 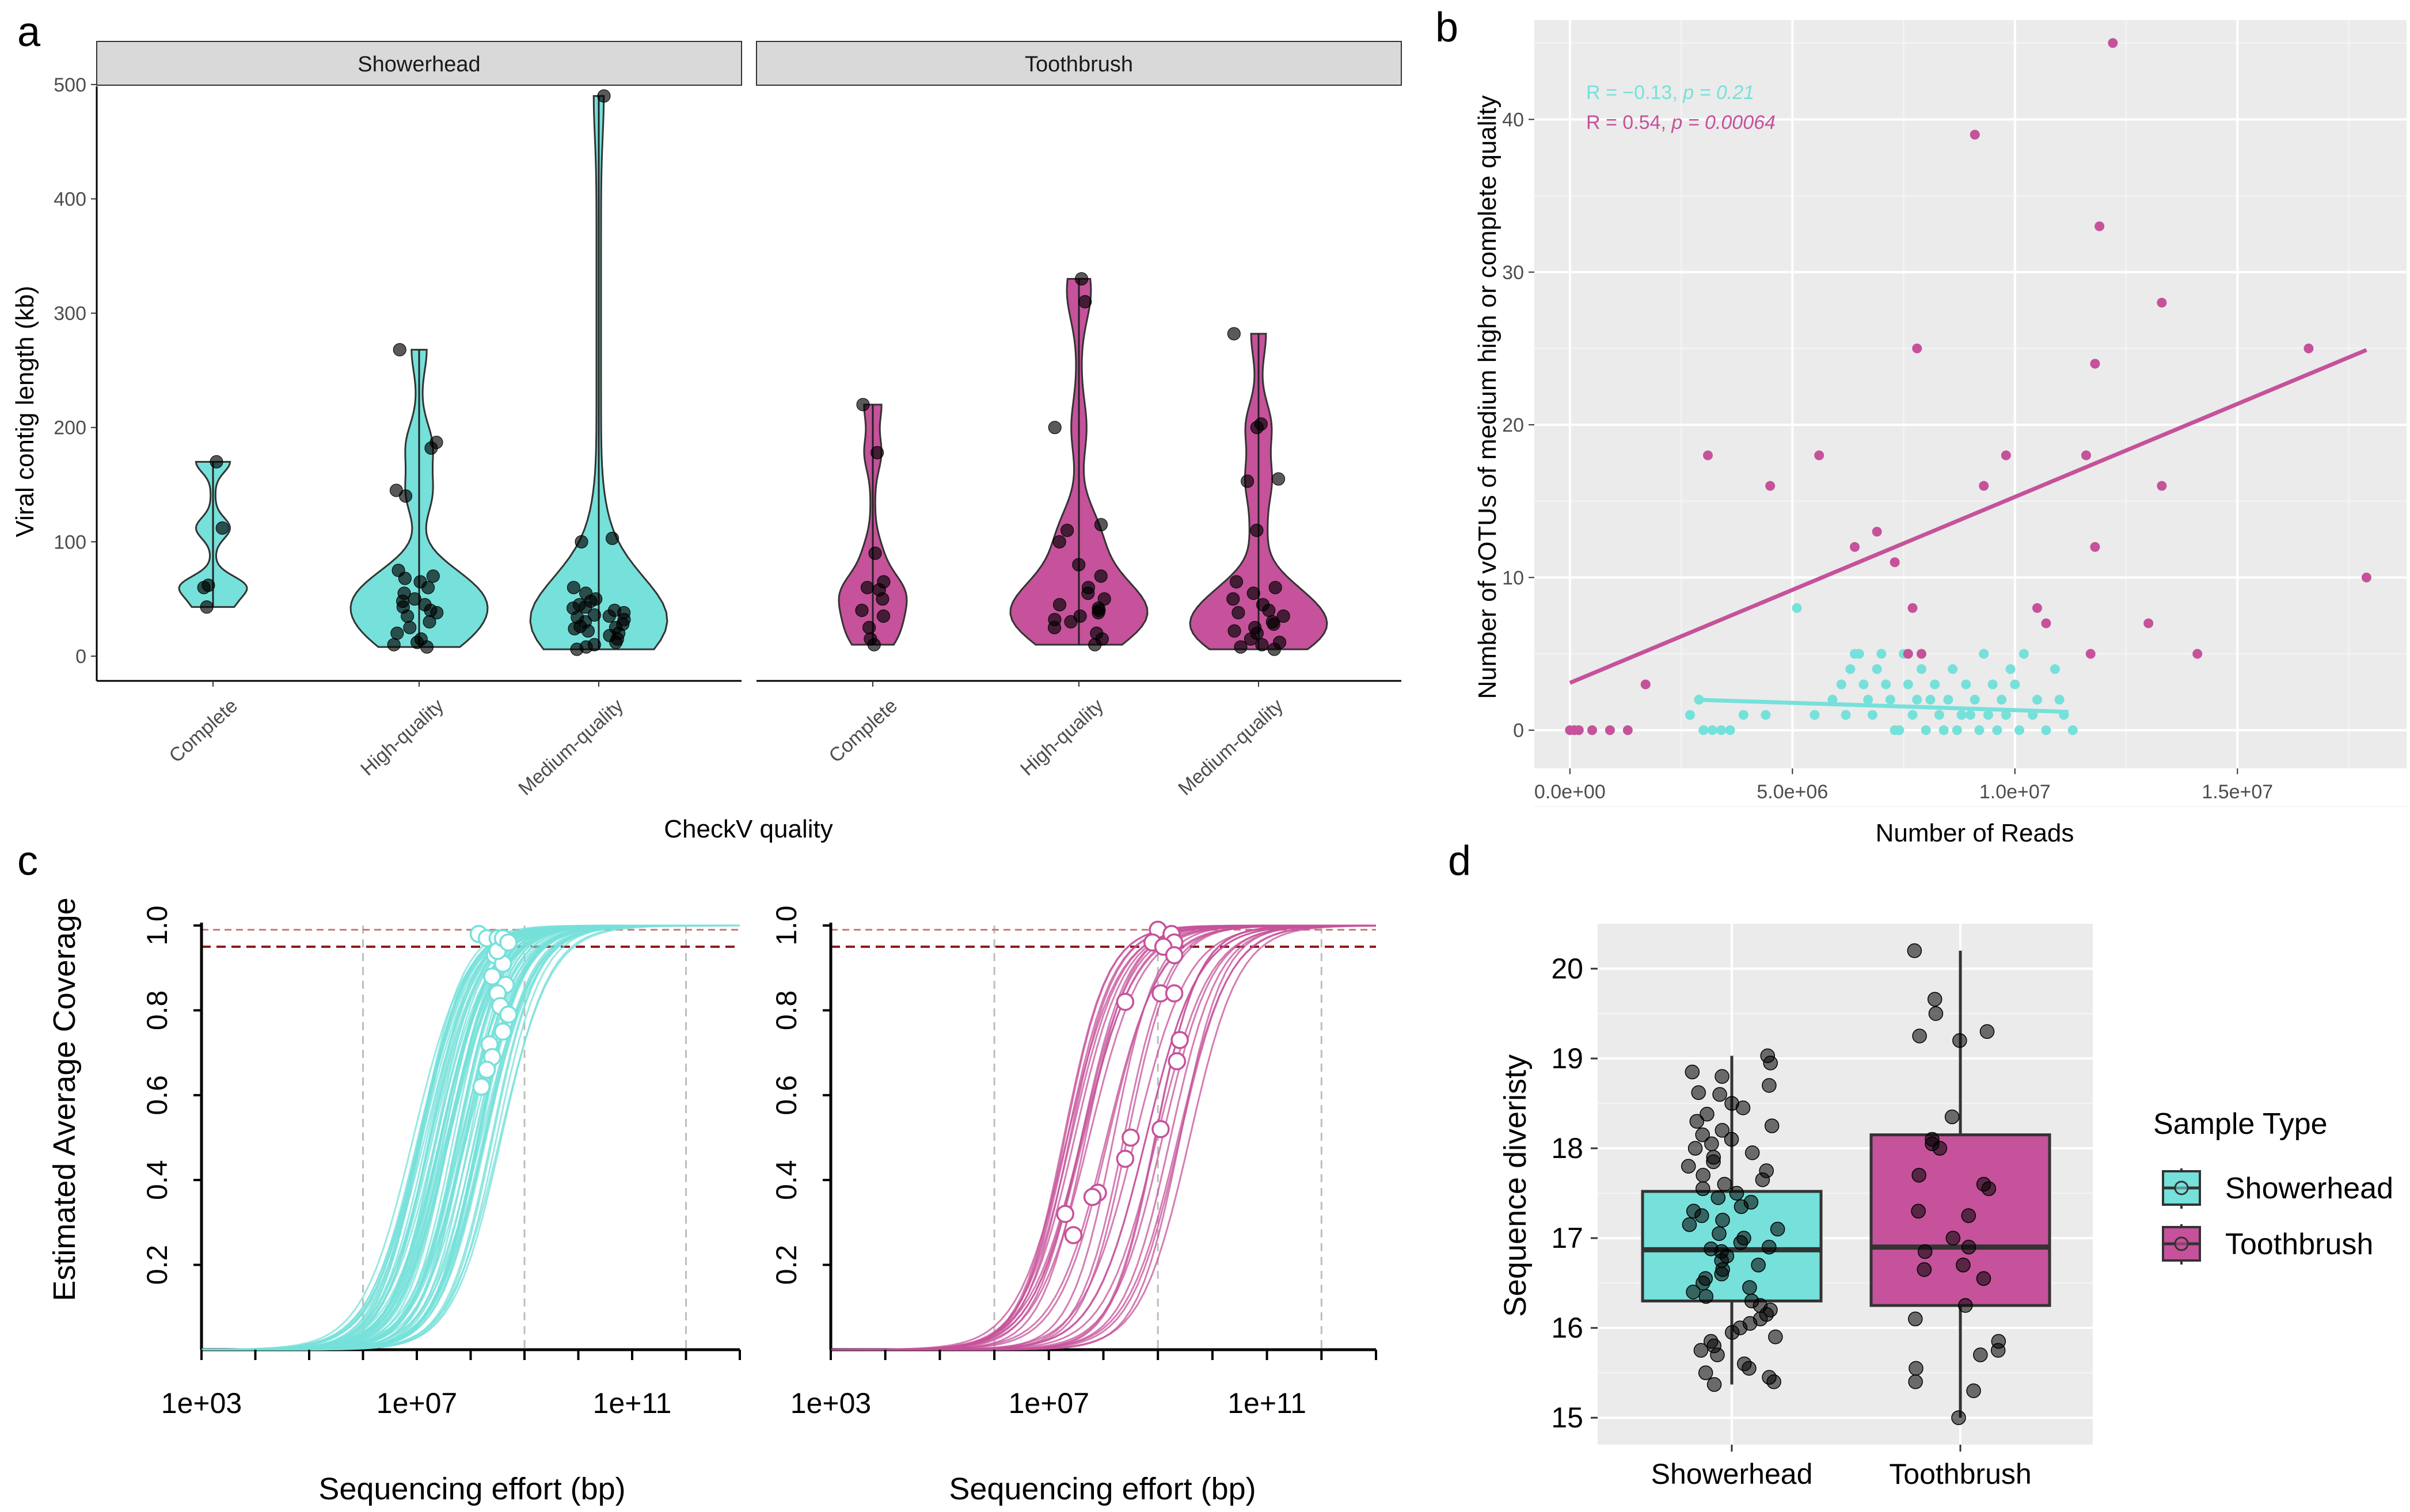 What do you see at coordinates (402, 737) in the screenshot?
I see `a-x-tick-label: High-quality` at bounding box center [402, 737].